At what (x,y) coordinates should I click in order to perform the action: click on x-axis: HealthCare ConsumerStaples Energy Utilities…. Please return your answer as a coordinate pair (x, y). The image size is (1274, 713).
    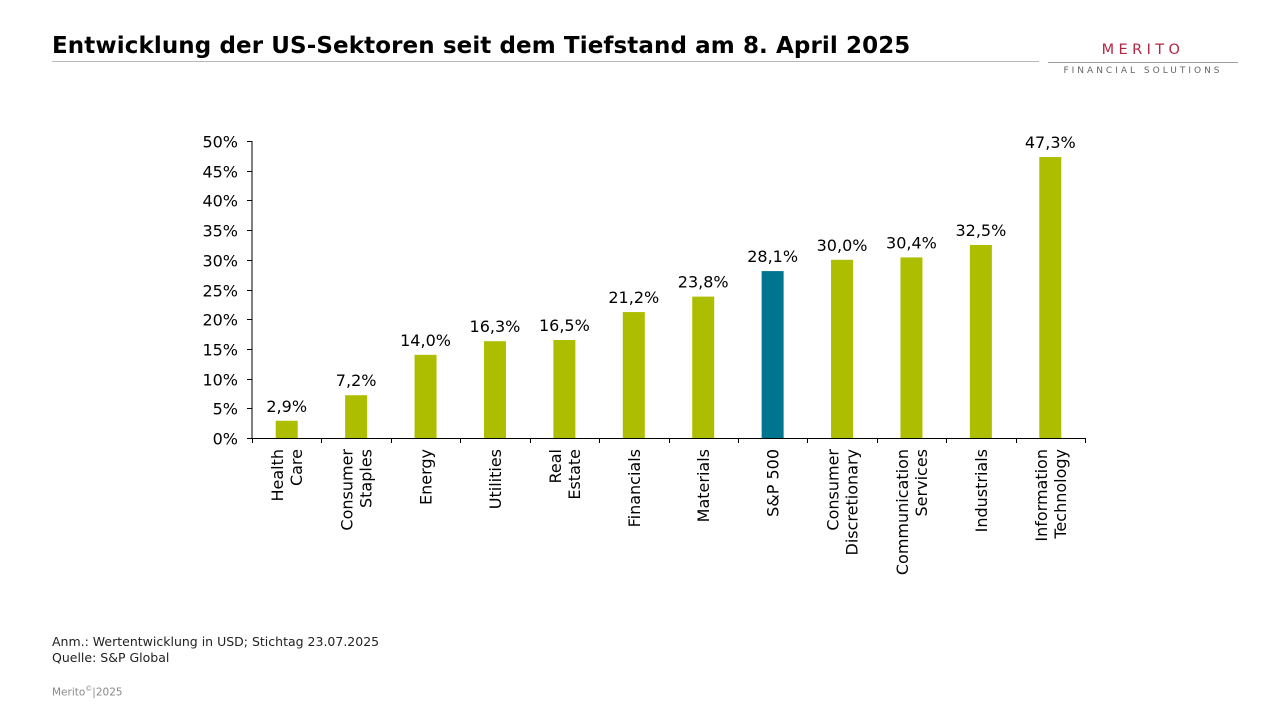
    Looking at the image, I should click on (669, 506).